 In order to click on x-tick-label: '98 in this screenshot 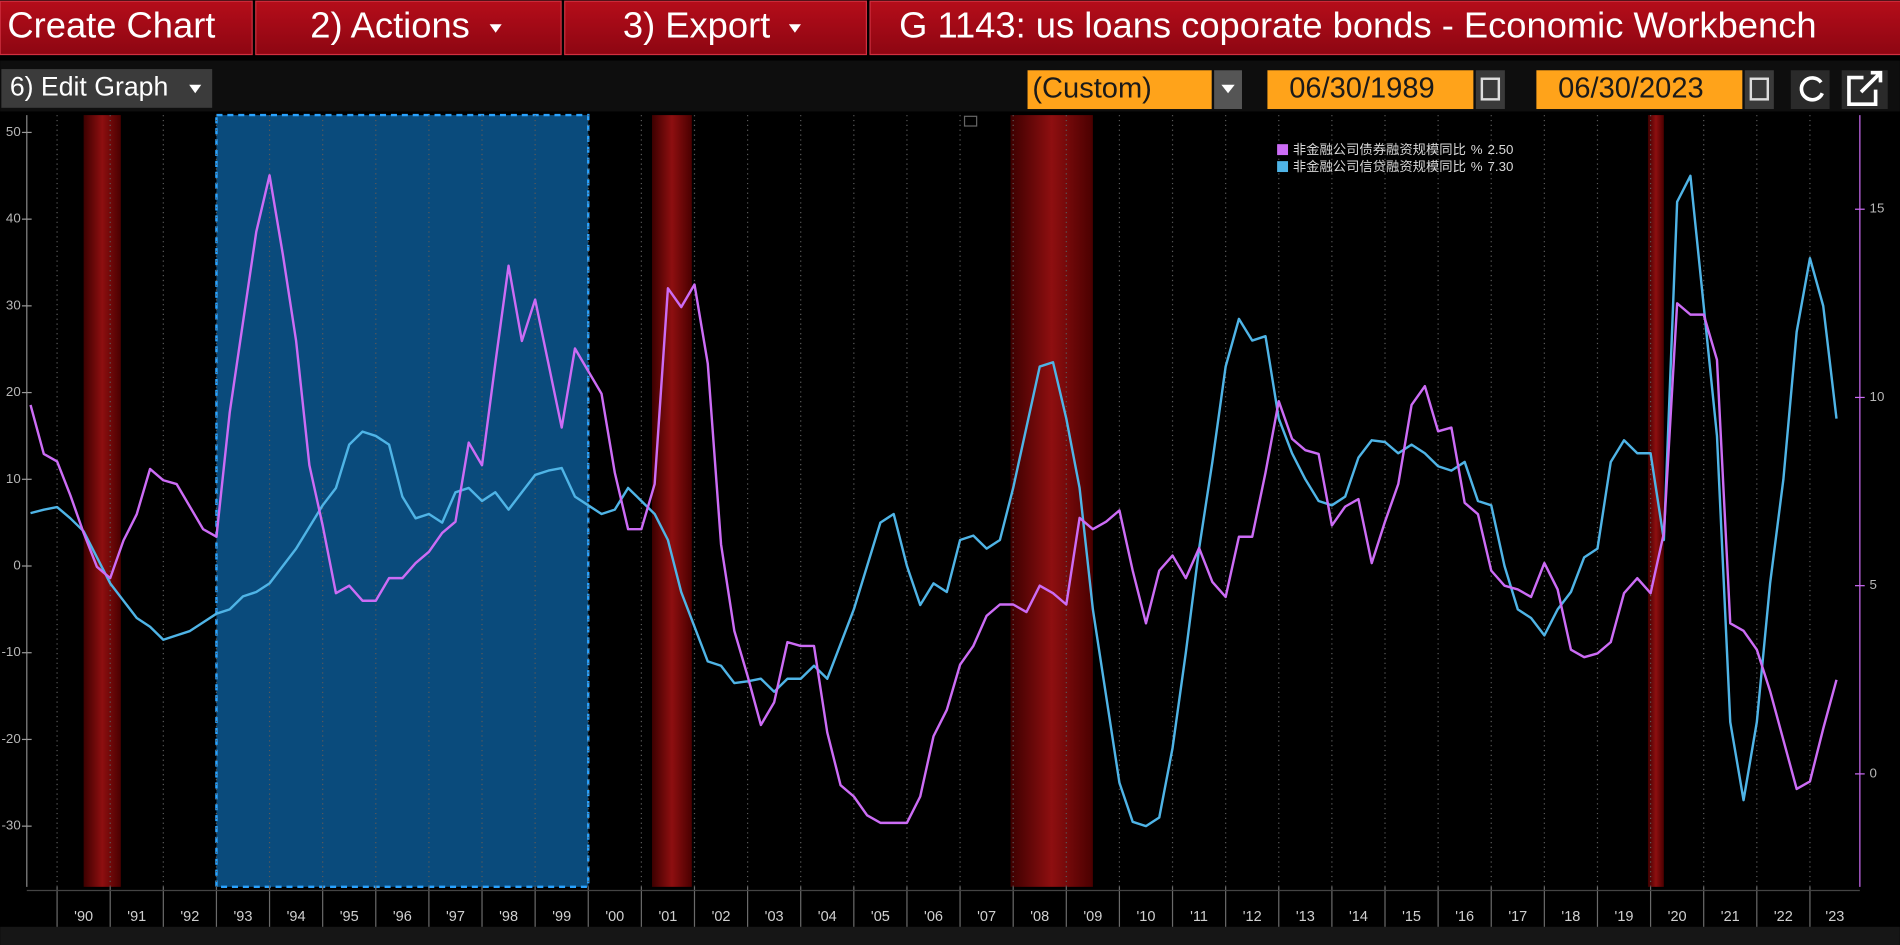, I will do `click(508, 917)`.